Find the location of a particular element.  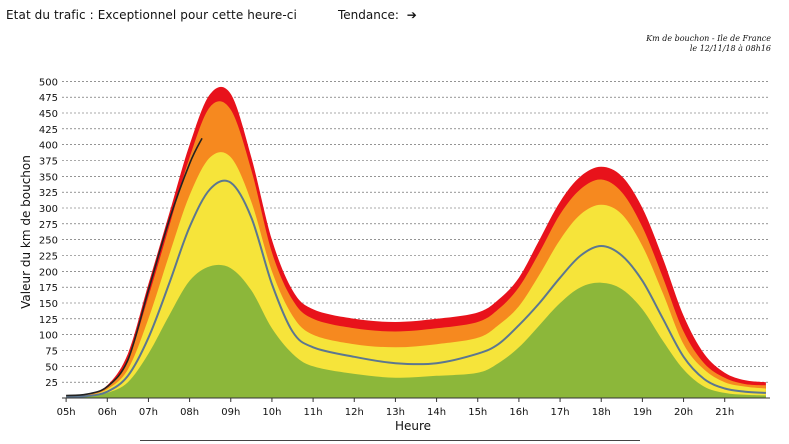

x-tick-label: 13h is located at coordinates (395, 412).